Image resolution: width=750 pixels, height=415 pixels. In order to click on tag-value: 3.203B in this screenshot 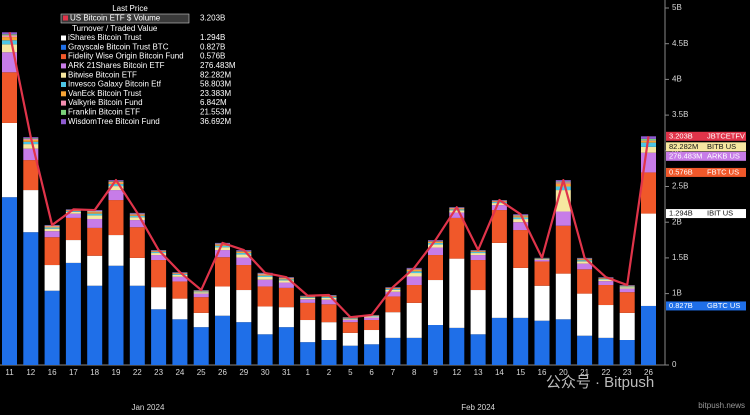, I will do `click(681, 135)`.